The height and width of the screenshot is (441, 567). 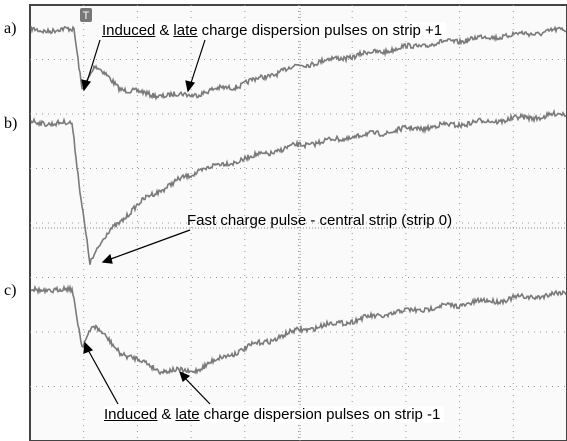 I want to click on panel-label: b), so click(x=11, y=123).